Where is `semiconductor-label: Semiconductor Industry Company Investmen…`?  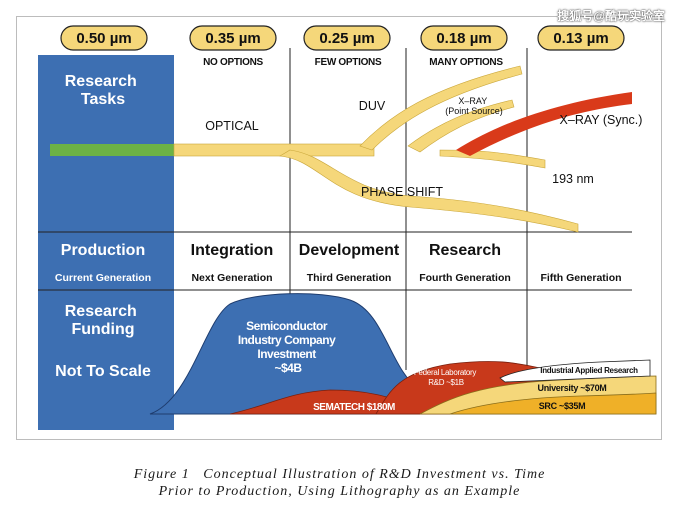
semiconductor-label: Semiconductor Industry Company Investmen… is located at coordinates (288, 347).